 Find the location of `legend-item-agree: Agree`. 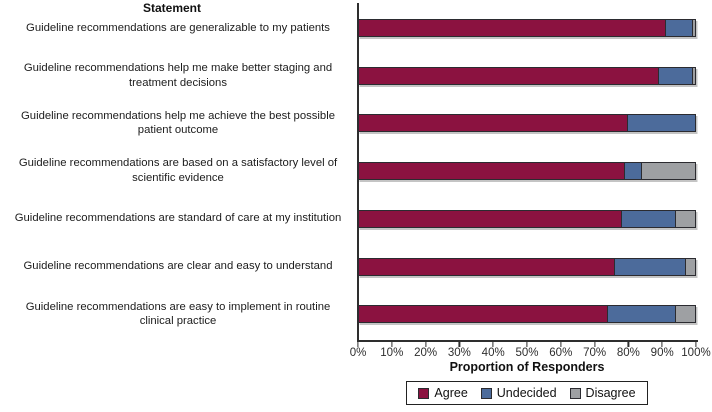

legend-item-agree: Agree is located at coordinates (443, 393).